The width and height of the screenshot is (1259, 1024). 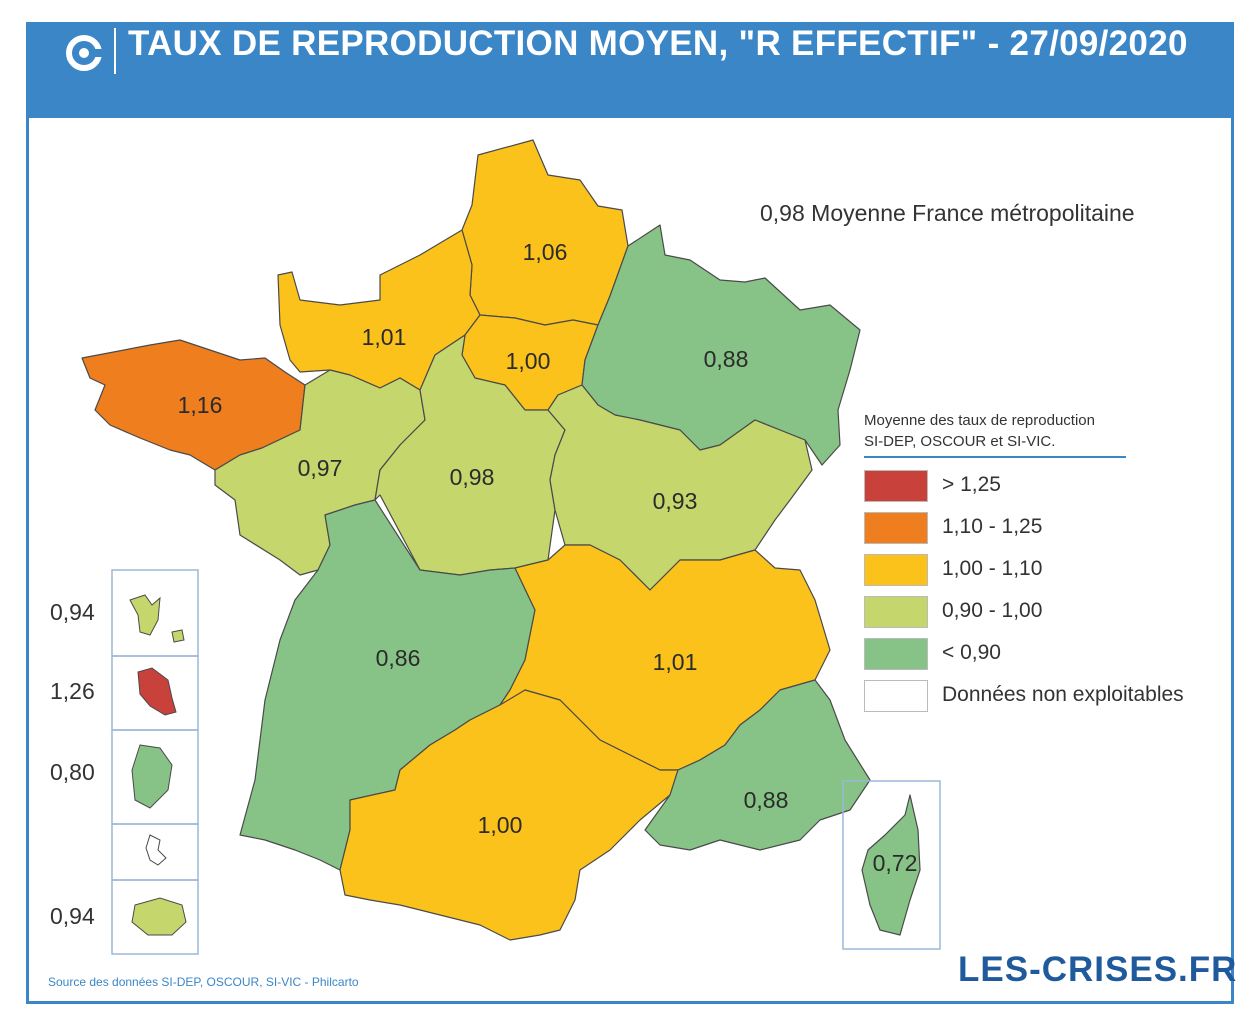 I want to click on region-bourgogne-franche-comte, so click(x=680, y=487).